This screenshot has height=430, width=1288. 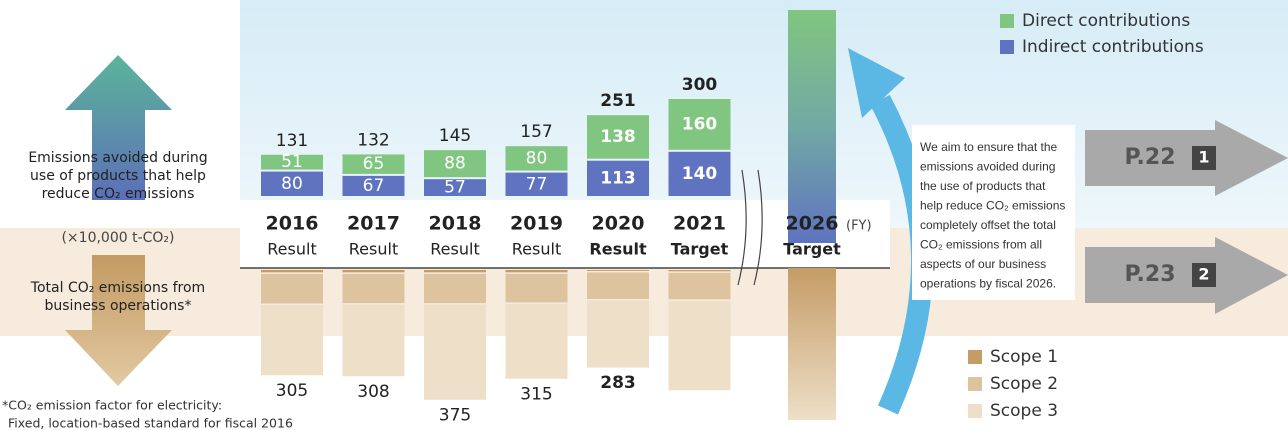 What do you see at coordinates (536, 394) in the screenshot?
I see `total-label: 315` at bounding box center [536, 394].